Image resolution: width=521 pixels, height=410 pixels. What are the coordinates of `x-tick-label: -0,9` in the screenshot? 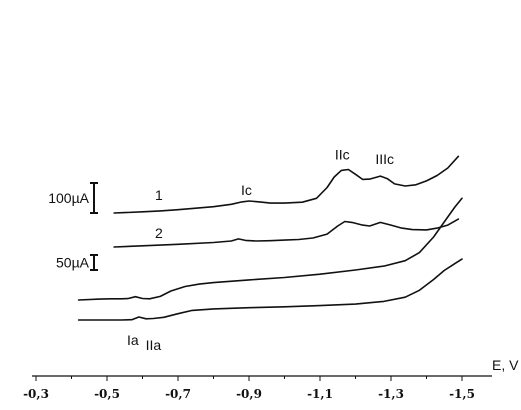 It's located at (249, 394).